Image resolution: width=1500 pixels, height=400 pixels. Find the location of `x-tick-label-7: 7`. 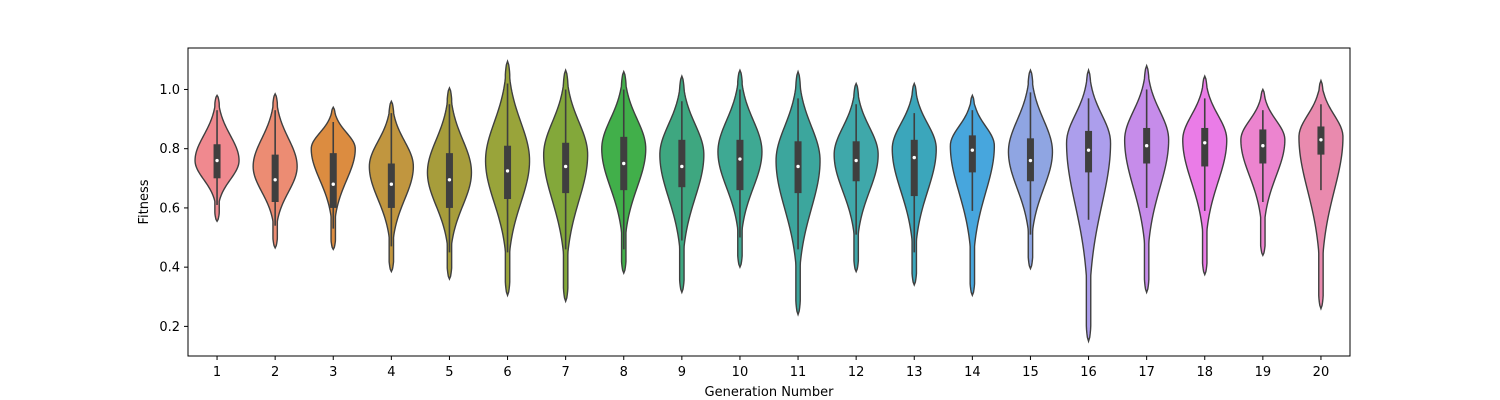

x-tick-label-7: 7 is located at coordinates (566, 372).